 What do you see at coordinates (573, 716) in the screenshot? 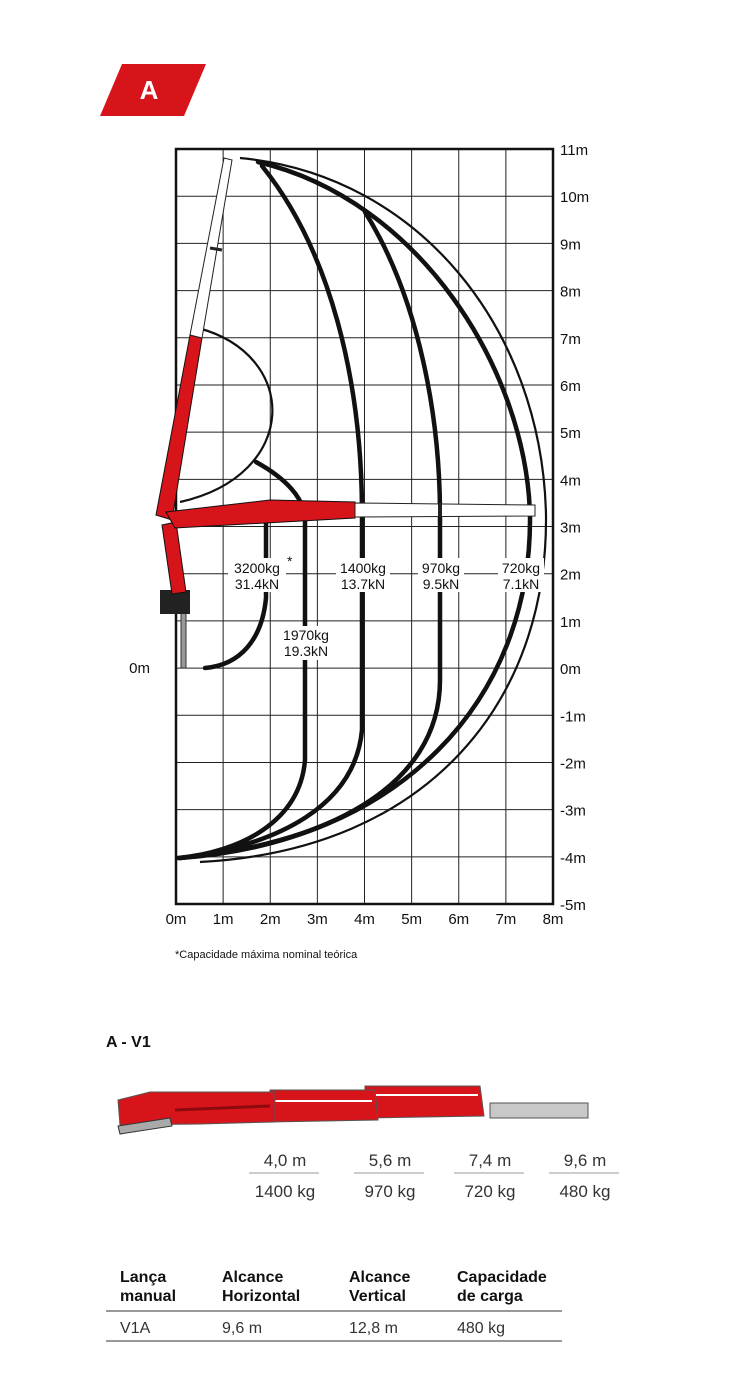
I see `y-tick-label: -1m` at bounding box center [573, 716].